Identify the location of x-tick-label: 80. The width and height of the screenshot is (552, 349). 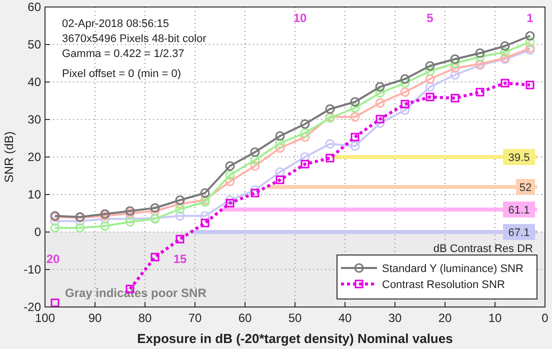
(145, 318).